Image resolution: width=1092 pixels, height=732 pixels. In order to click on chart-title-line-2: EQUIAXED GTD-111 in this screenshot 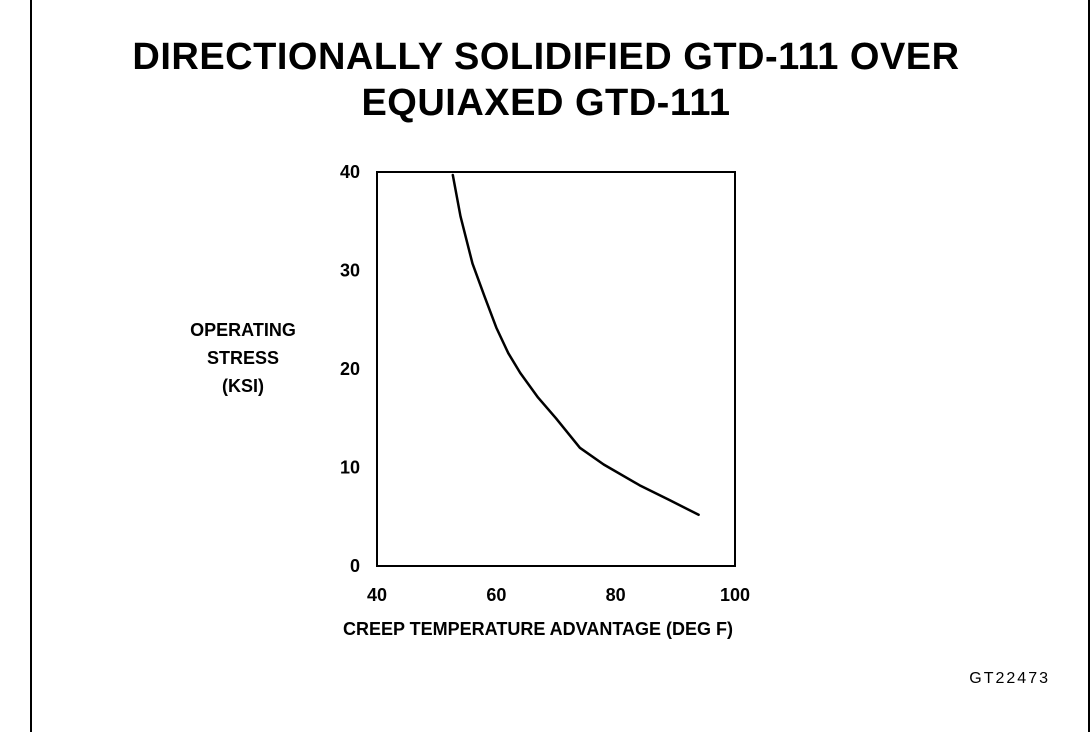, I will do `click(546, 103)`.